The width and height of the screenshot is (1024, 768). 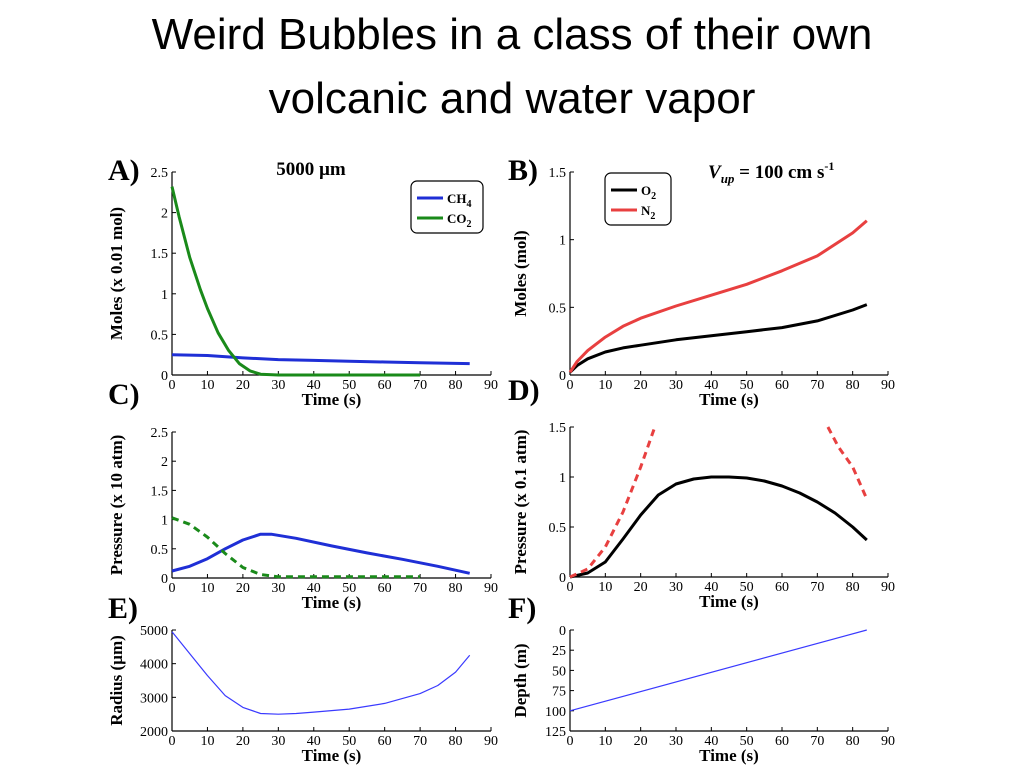 What do you see at coordinates (522, 608) in the screenshot?
I see `panel-label: F)` at bounding box center [522, 608].